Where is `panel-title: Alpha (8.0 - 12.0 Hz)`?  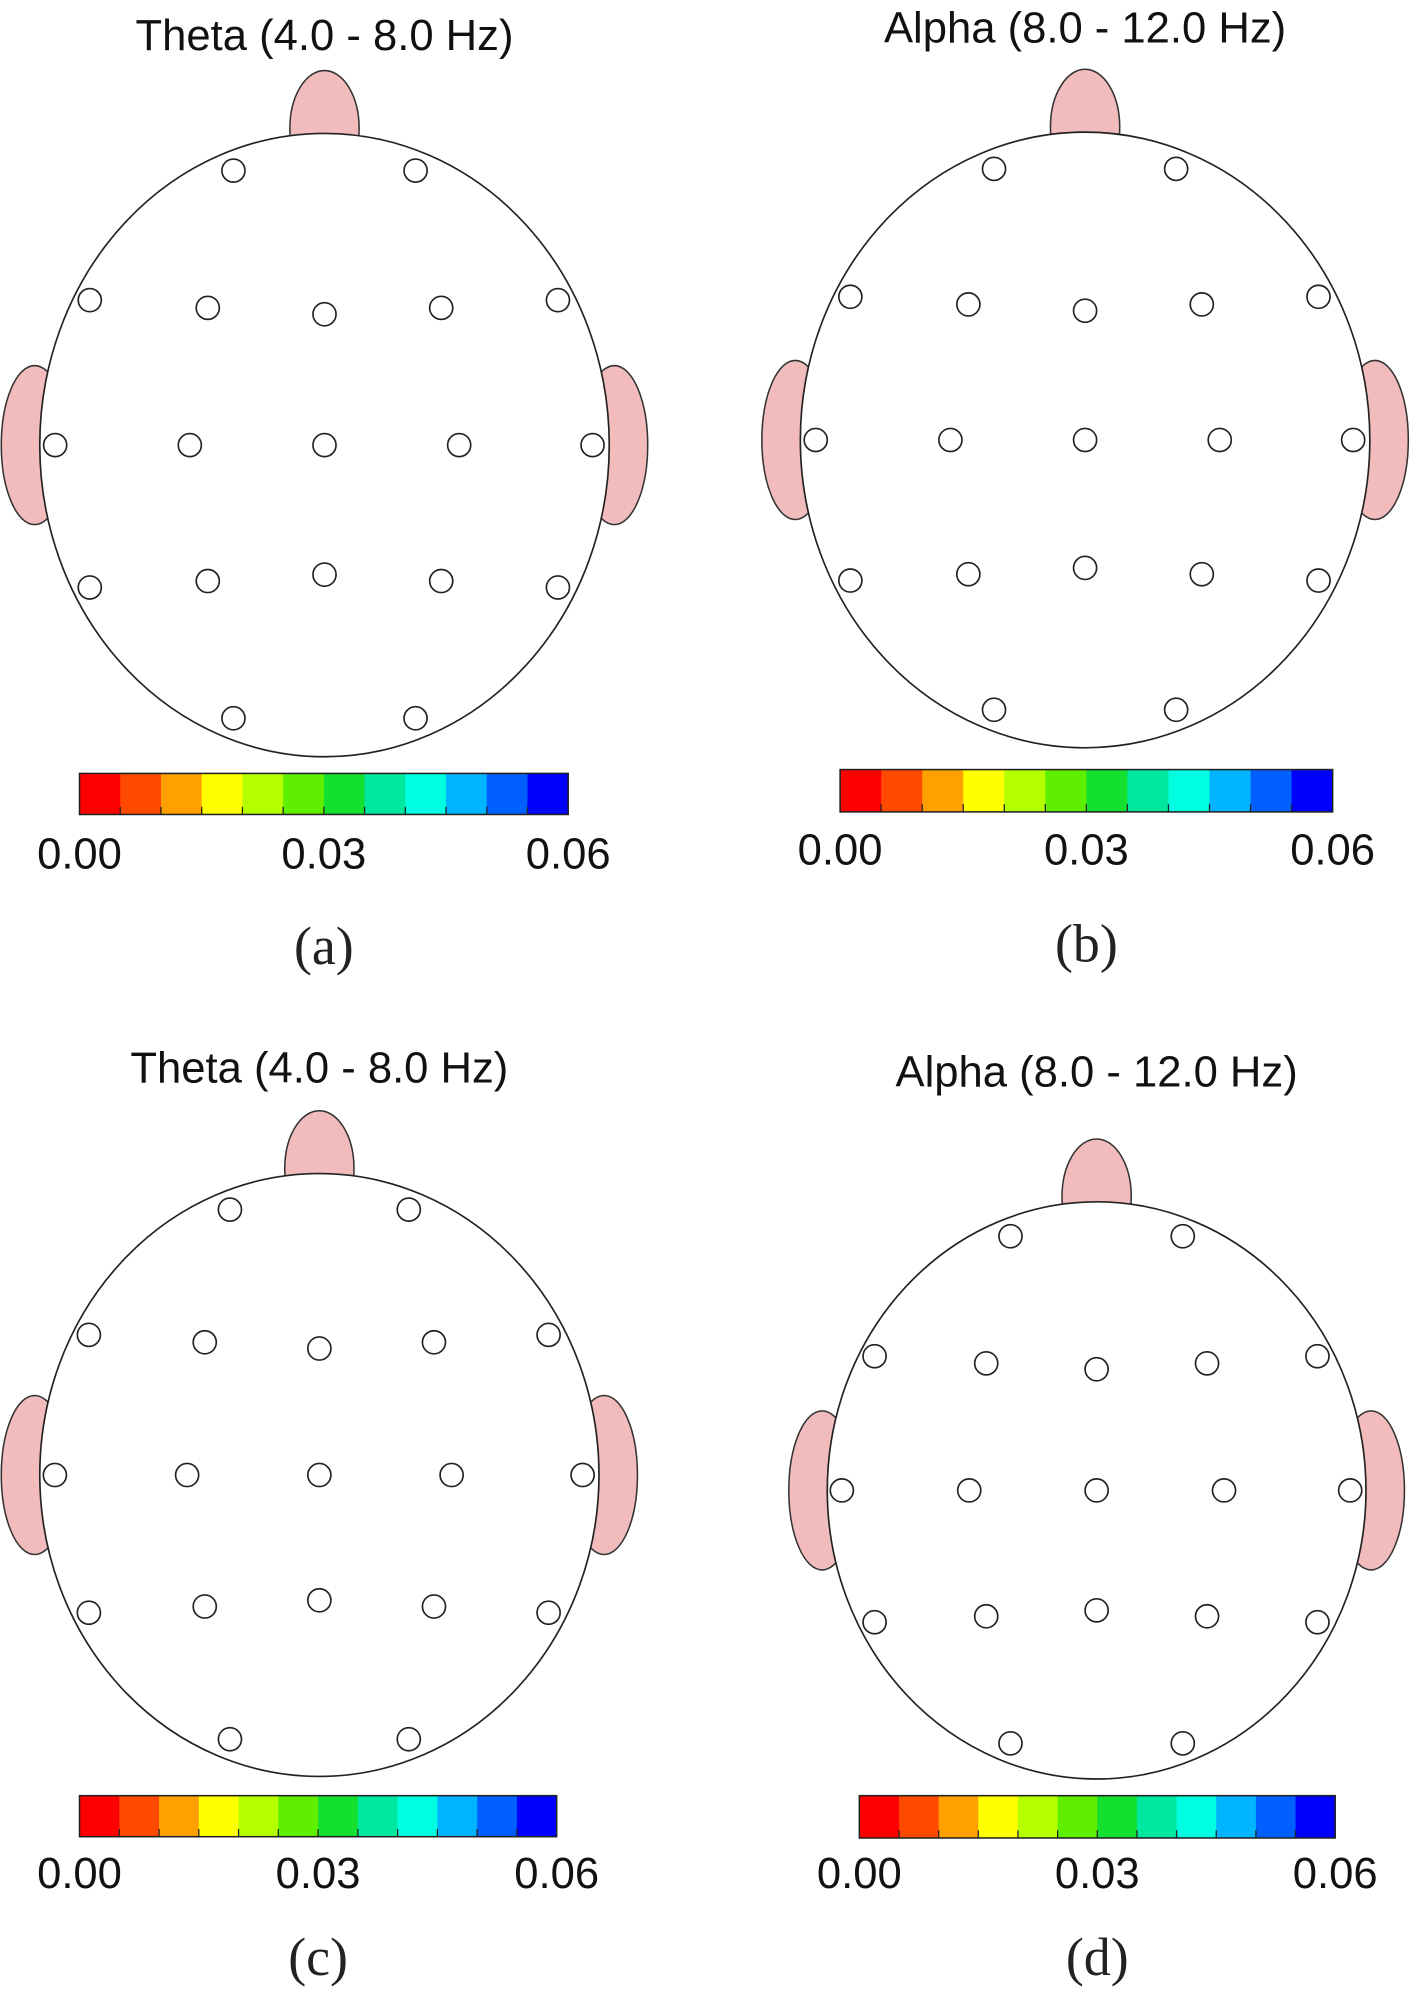 panel-title: Alpha (8.0 - 12.0 Hz) is located at coordinates (1085, 28).